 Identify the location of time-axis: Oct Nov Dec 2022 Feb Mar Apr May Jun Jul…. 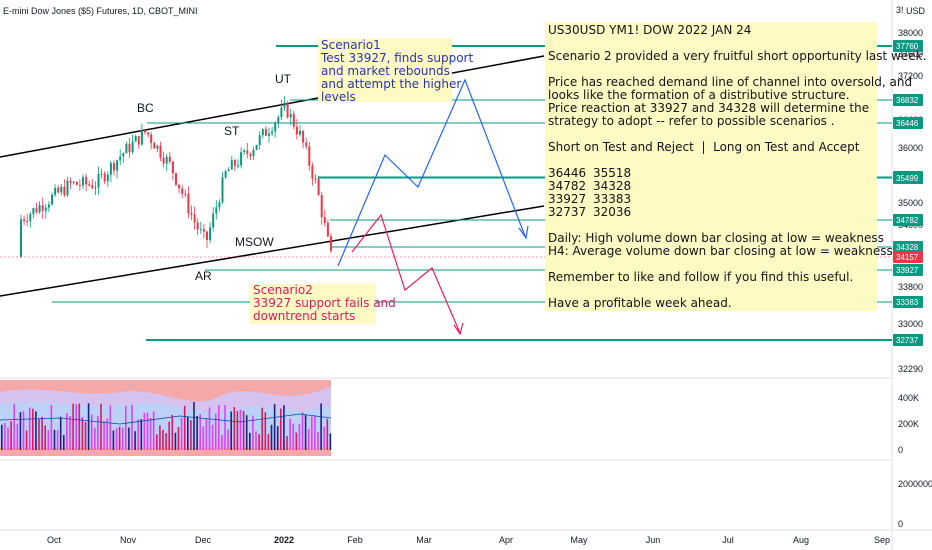
(468, 540).